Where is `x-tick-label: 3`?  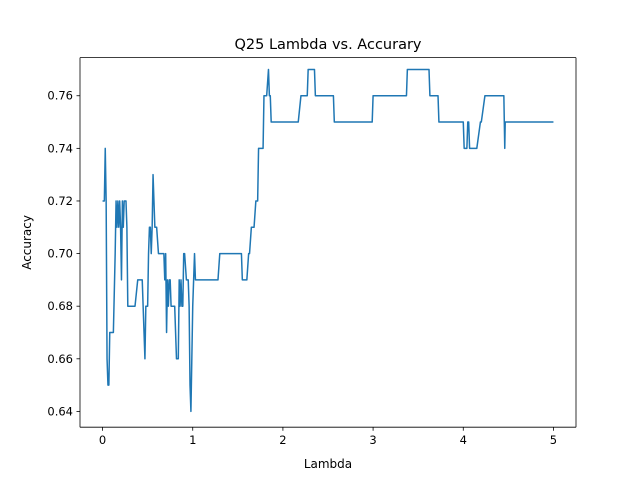
x-tick-label: 3 is located at coordinates (372, 440).